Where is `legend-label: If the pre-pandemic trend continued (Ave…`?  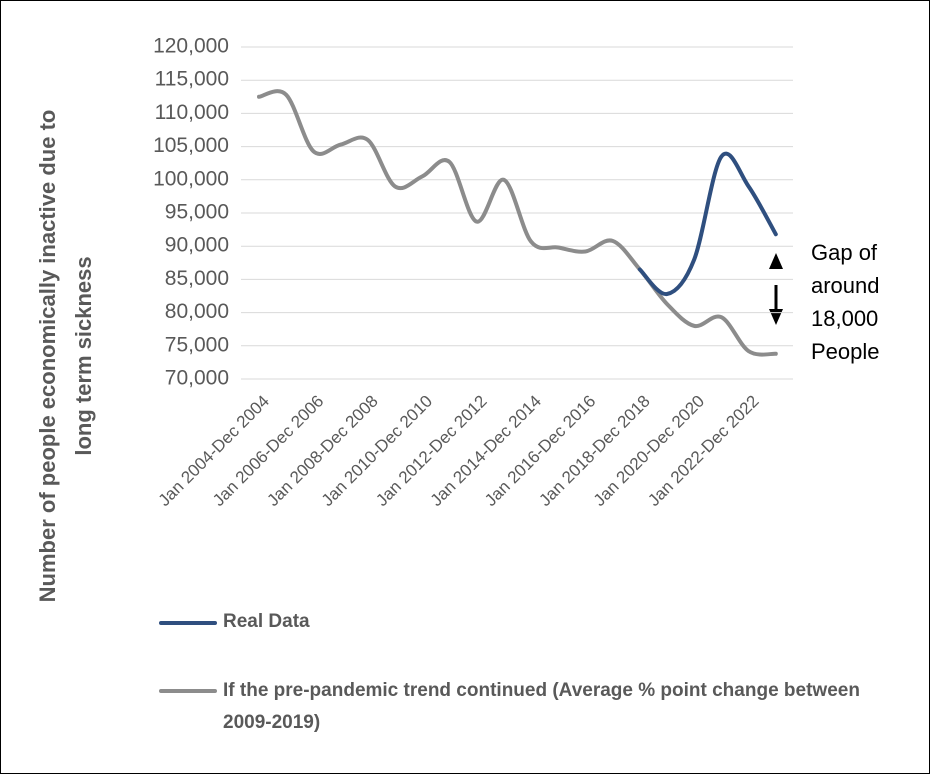 legend-label: If the pre-pandemic trend continued (Ave… is located at coordinates (541, 706).